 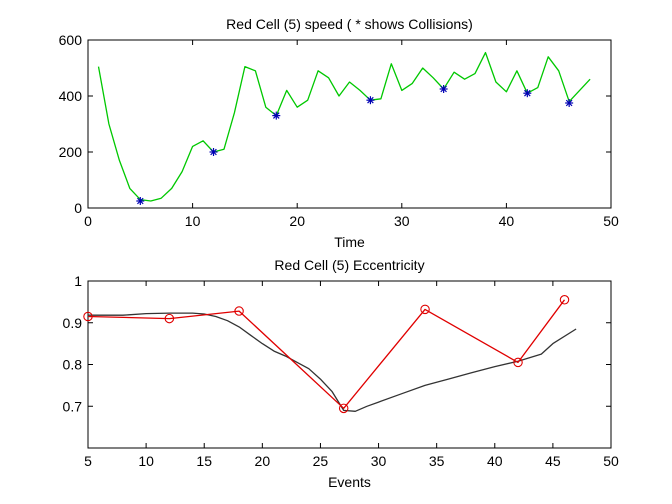 What do you see at coordinates (71, 152) in the screenshot?
I see `chart-1-y-tick-label: 200` at bounding box center [71, 152].